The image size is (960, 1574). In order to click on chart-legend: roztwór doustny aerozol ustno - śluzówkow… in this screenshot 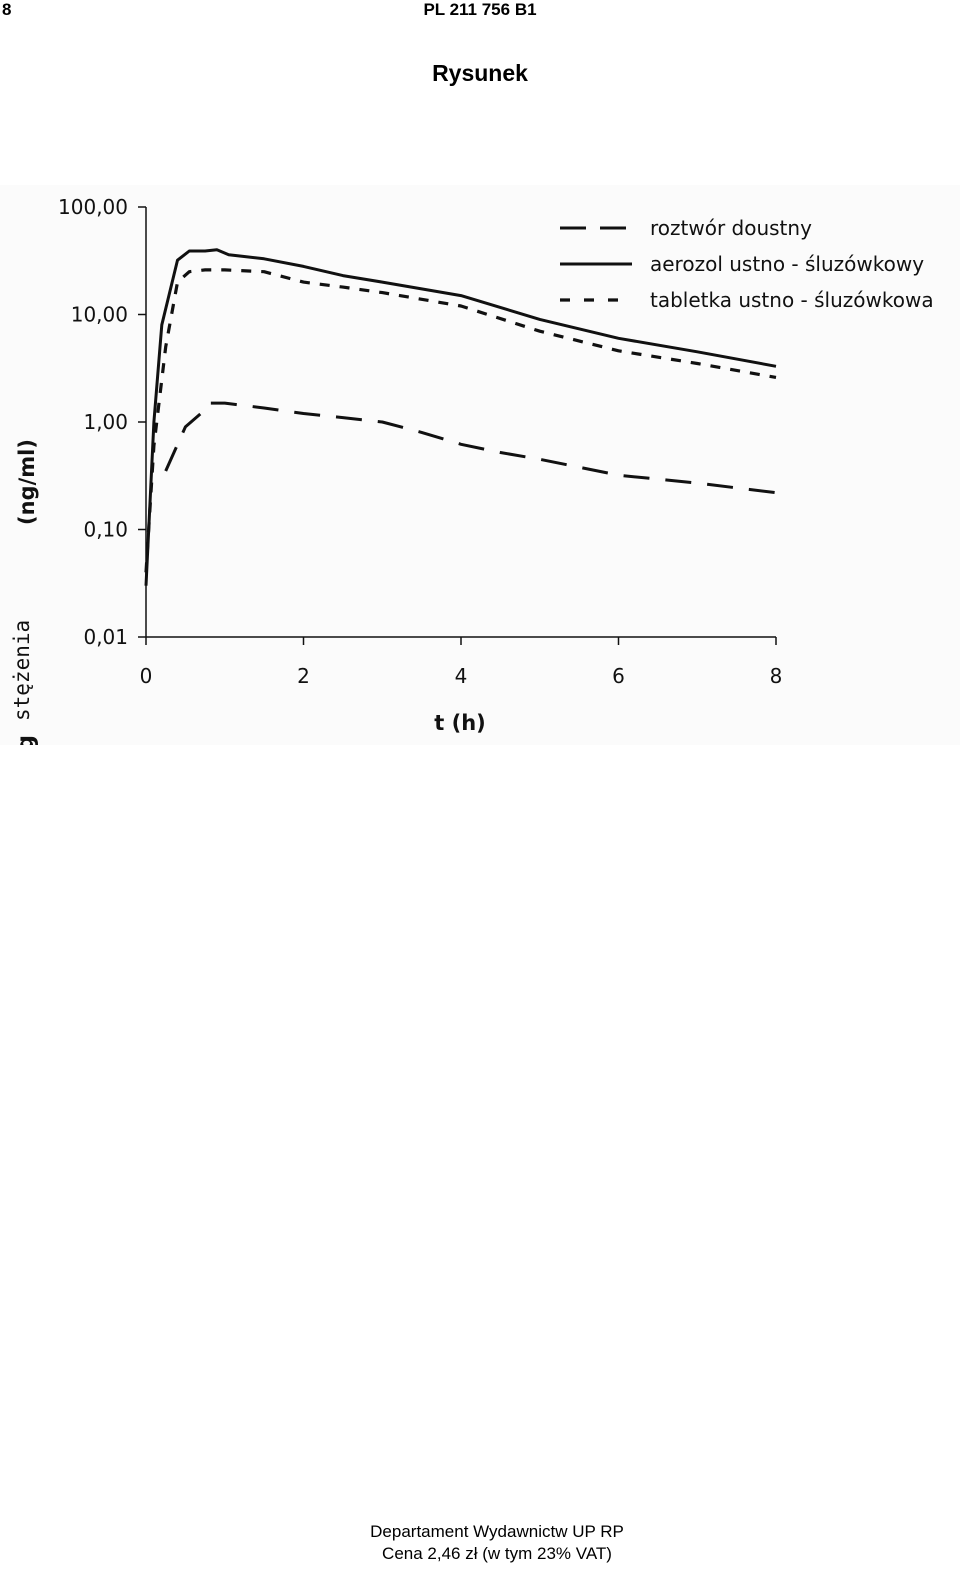, I will do `click(747, 264)`.